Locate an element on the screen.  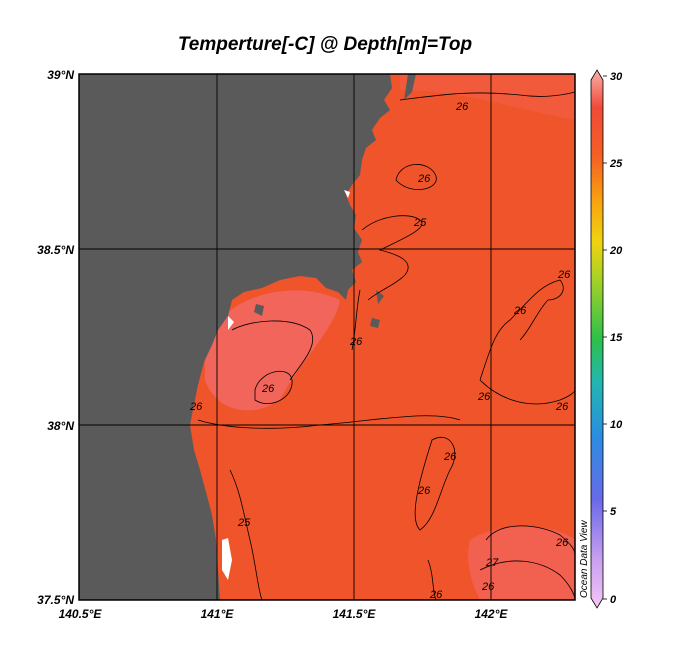
colorbar-tick-label: 0 is located at coordinates (613, 600).